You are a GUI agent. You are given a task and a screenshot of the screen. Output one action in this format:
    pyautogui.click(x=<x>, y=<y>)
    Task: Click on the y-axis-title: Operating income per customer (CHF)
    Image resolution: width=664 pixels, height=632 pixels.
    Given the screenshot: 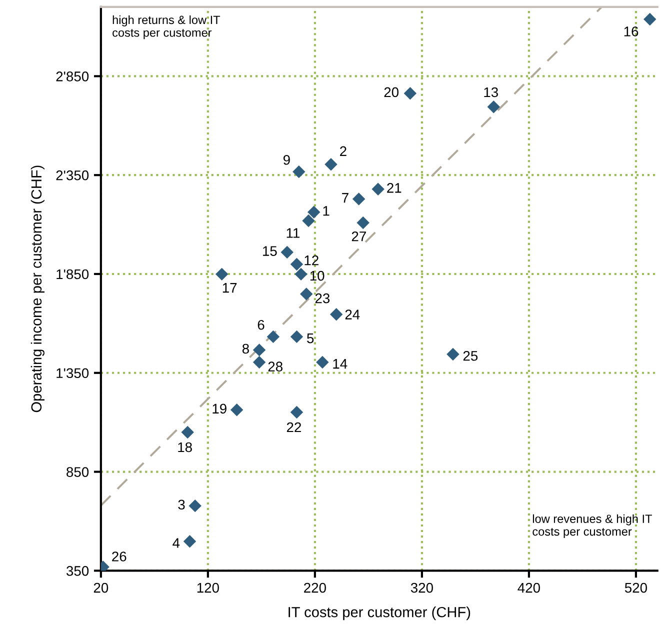 What is the action you would take?
    pyautogui.click(x=37, y=289)
    